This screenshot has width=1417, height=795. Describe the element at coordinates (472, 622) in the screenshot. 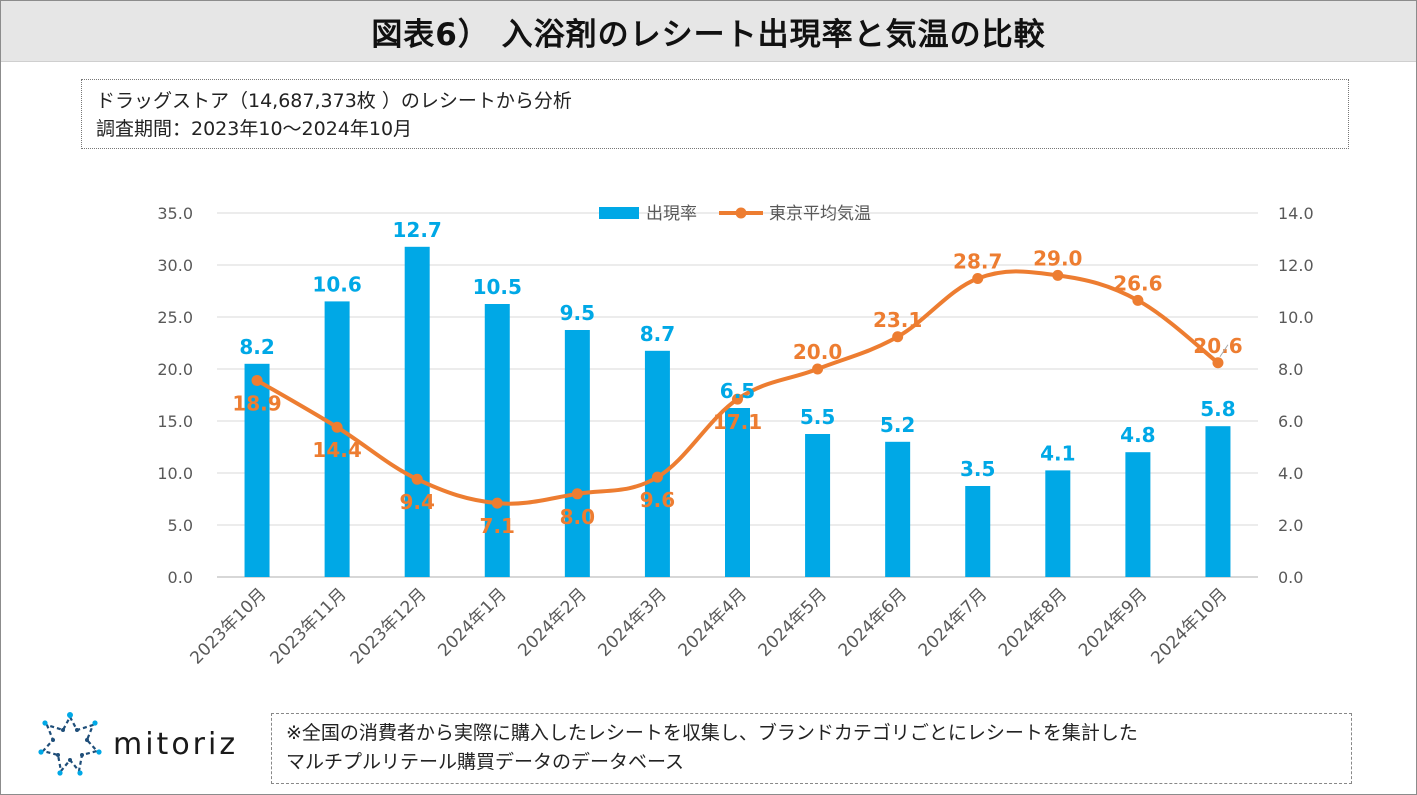

I see `x-category-label: 2024年1月` at that location.